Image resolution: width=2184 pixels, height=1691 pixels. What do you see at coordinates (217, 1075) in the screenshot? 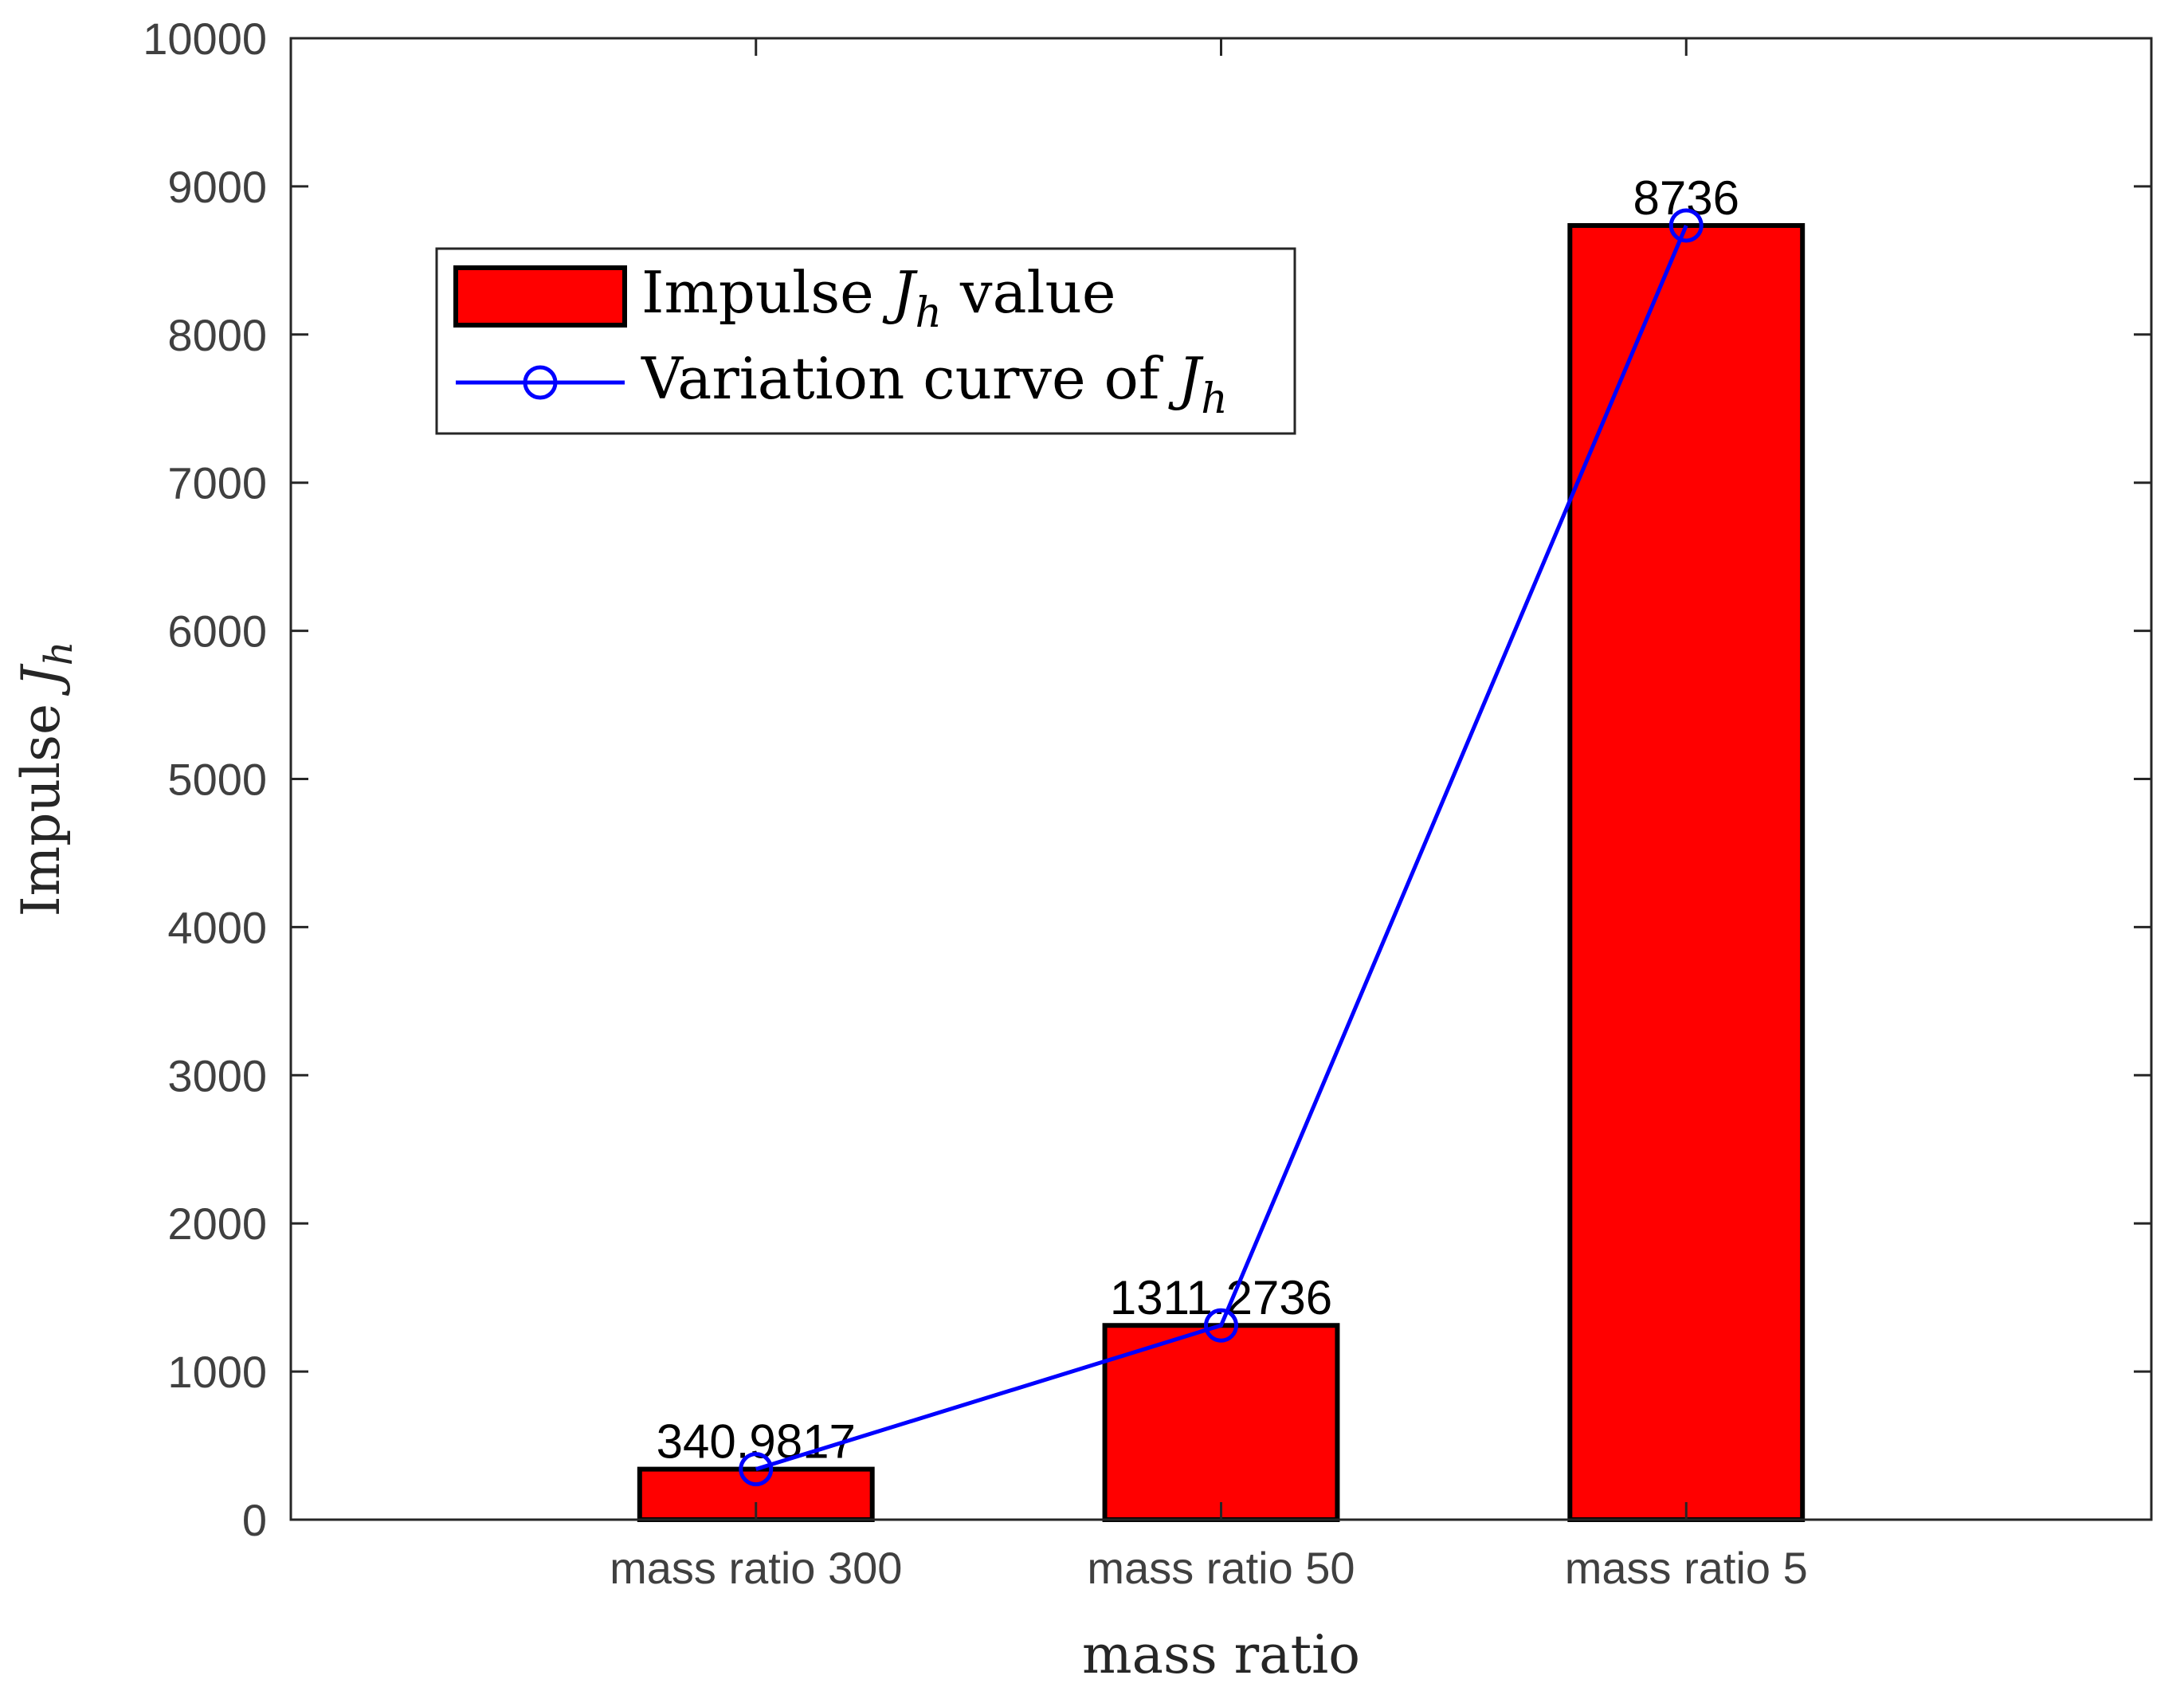
I see `y-tick-label: 3000` at bounding box center [217, 1075].